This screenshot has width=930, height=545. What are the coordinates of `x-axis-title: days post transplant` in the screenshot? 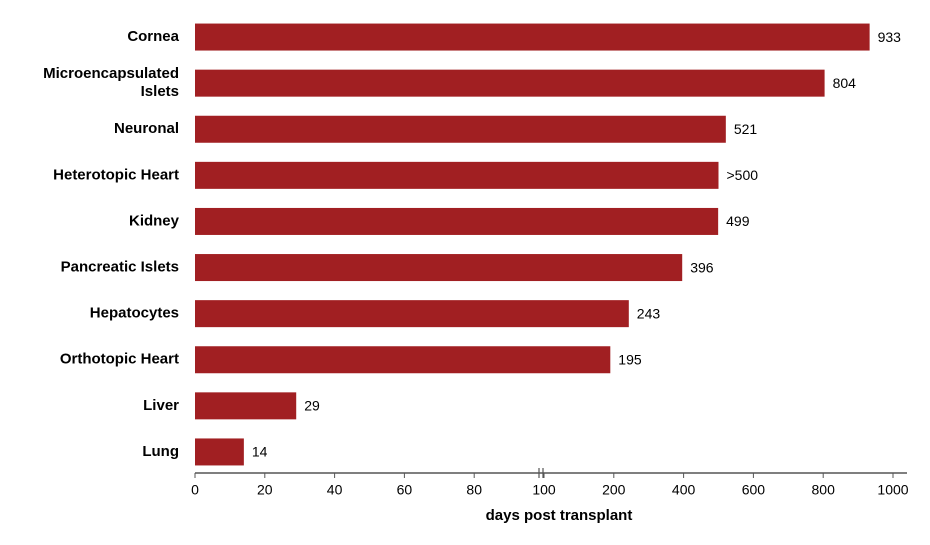 It's located at (559, 515).